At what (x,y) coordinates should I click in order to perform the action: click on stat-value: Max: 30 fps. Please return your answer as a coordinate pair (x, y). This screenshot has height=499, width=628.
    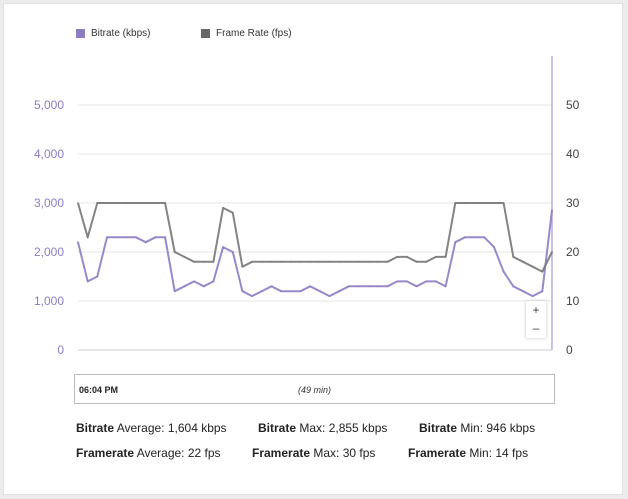
    Looking at the image, I should click on (344, 453).